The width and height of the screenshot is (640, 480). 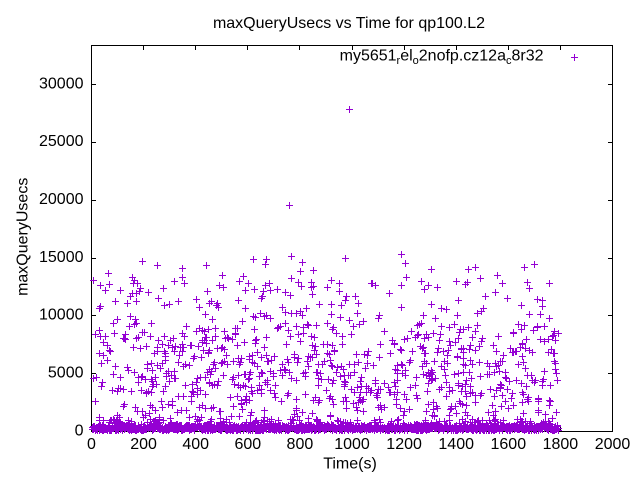 I want to click on svg-text: 1000, so click(x=352, y=444).